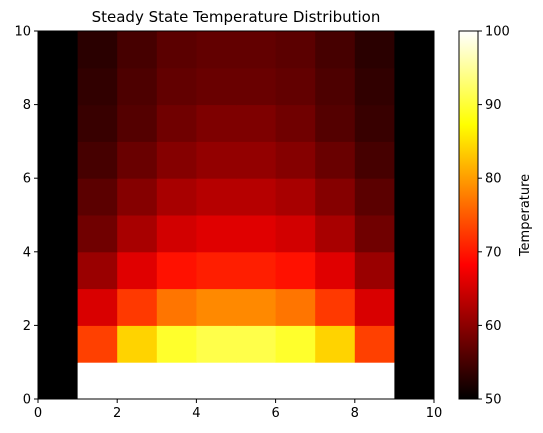 This screenshot has width=543, height=433. I want to click on colorbar-tick-label: 60, so click(493, 326).